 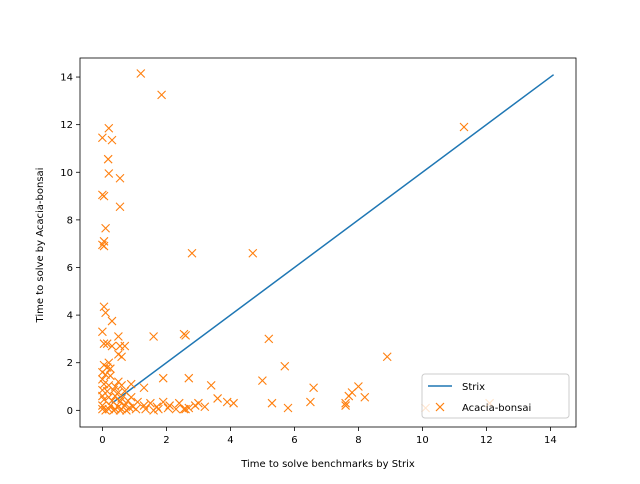 I want to click on y-axis-ticks: 0 2 4 6 8 10 12 14, so click(x=70, y=245).